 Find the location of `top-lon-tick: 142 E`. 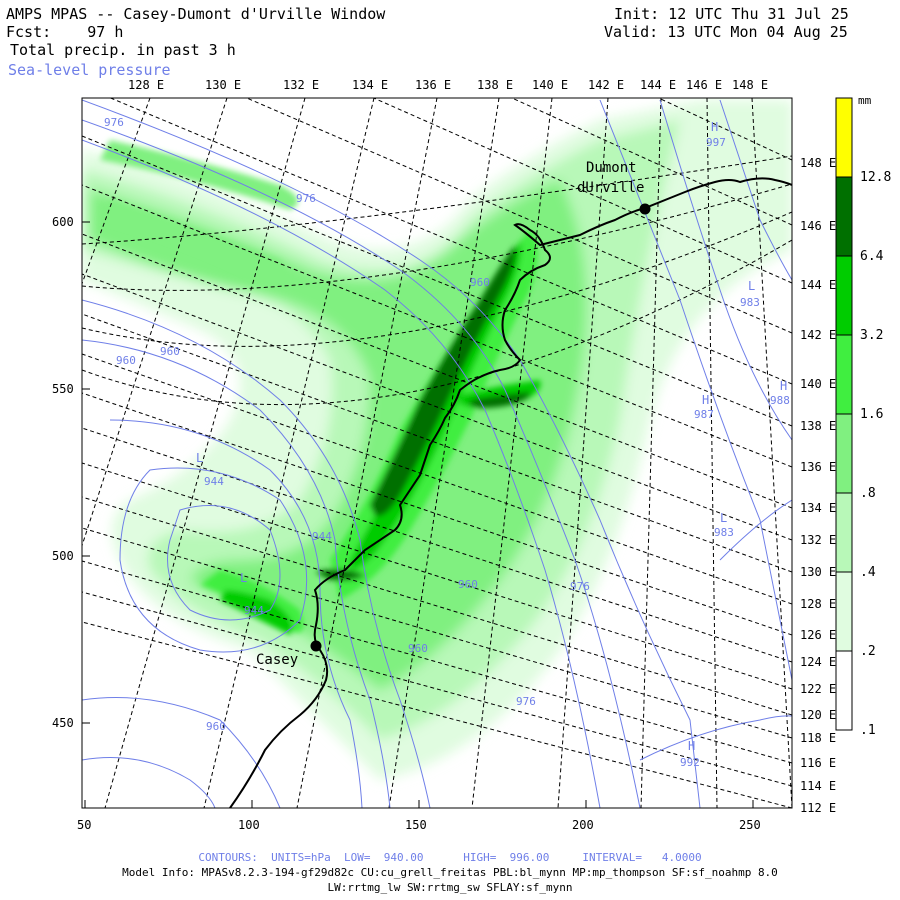

top-lon-tick: 142 E is located at coordinates (606, 85).